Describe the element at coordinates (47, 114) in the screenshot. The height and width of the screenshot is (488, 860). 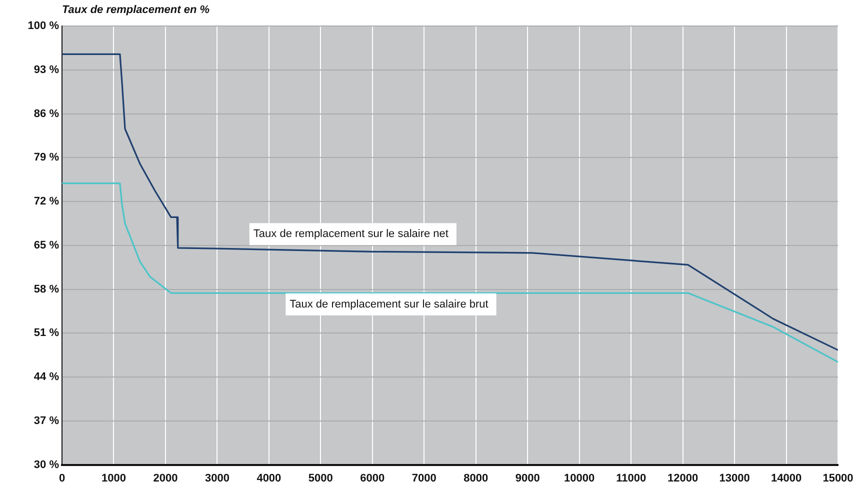
I see `y-tick-label: 86 %` at that location.